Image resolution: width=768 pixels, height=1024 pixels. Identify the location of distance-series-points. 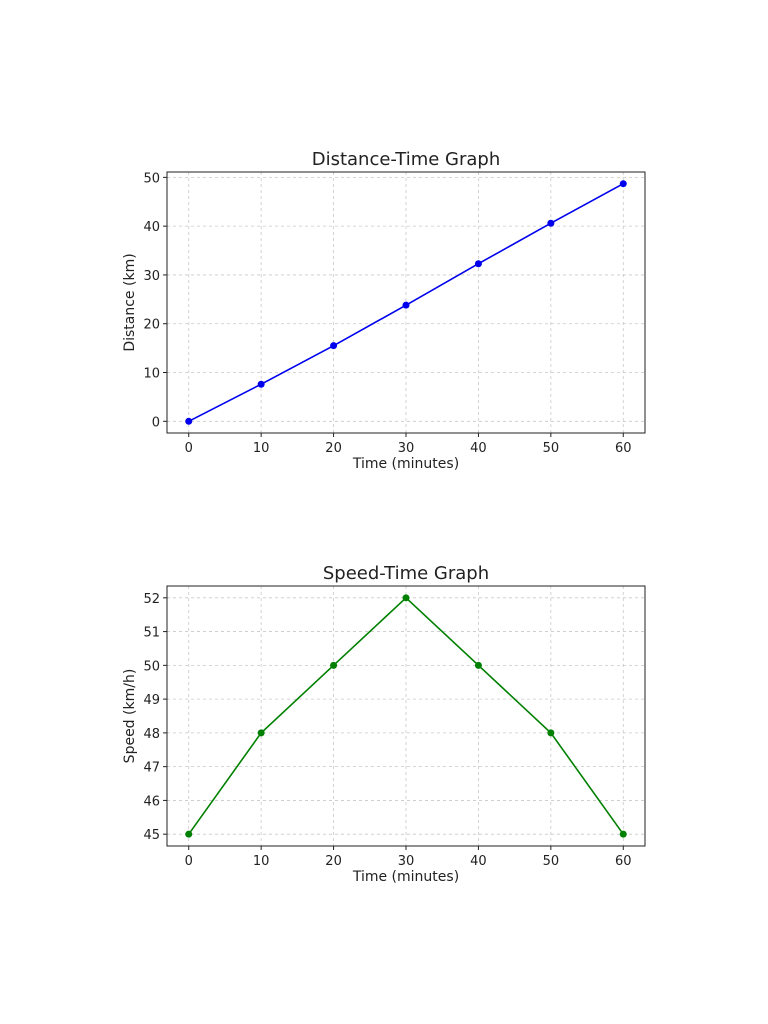
(406, 302).